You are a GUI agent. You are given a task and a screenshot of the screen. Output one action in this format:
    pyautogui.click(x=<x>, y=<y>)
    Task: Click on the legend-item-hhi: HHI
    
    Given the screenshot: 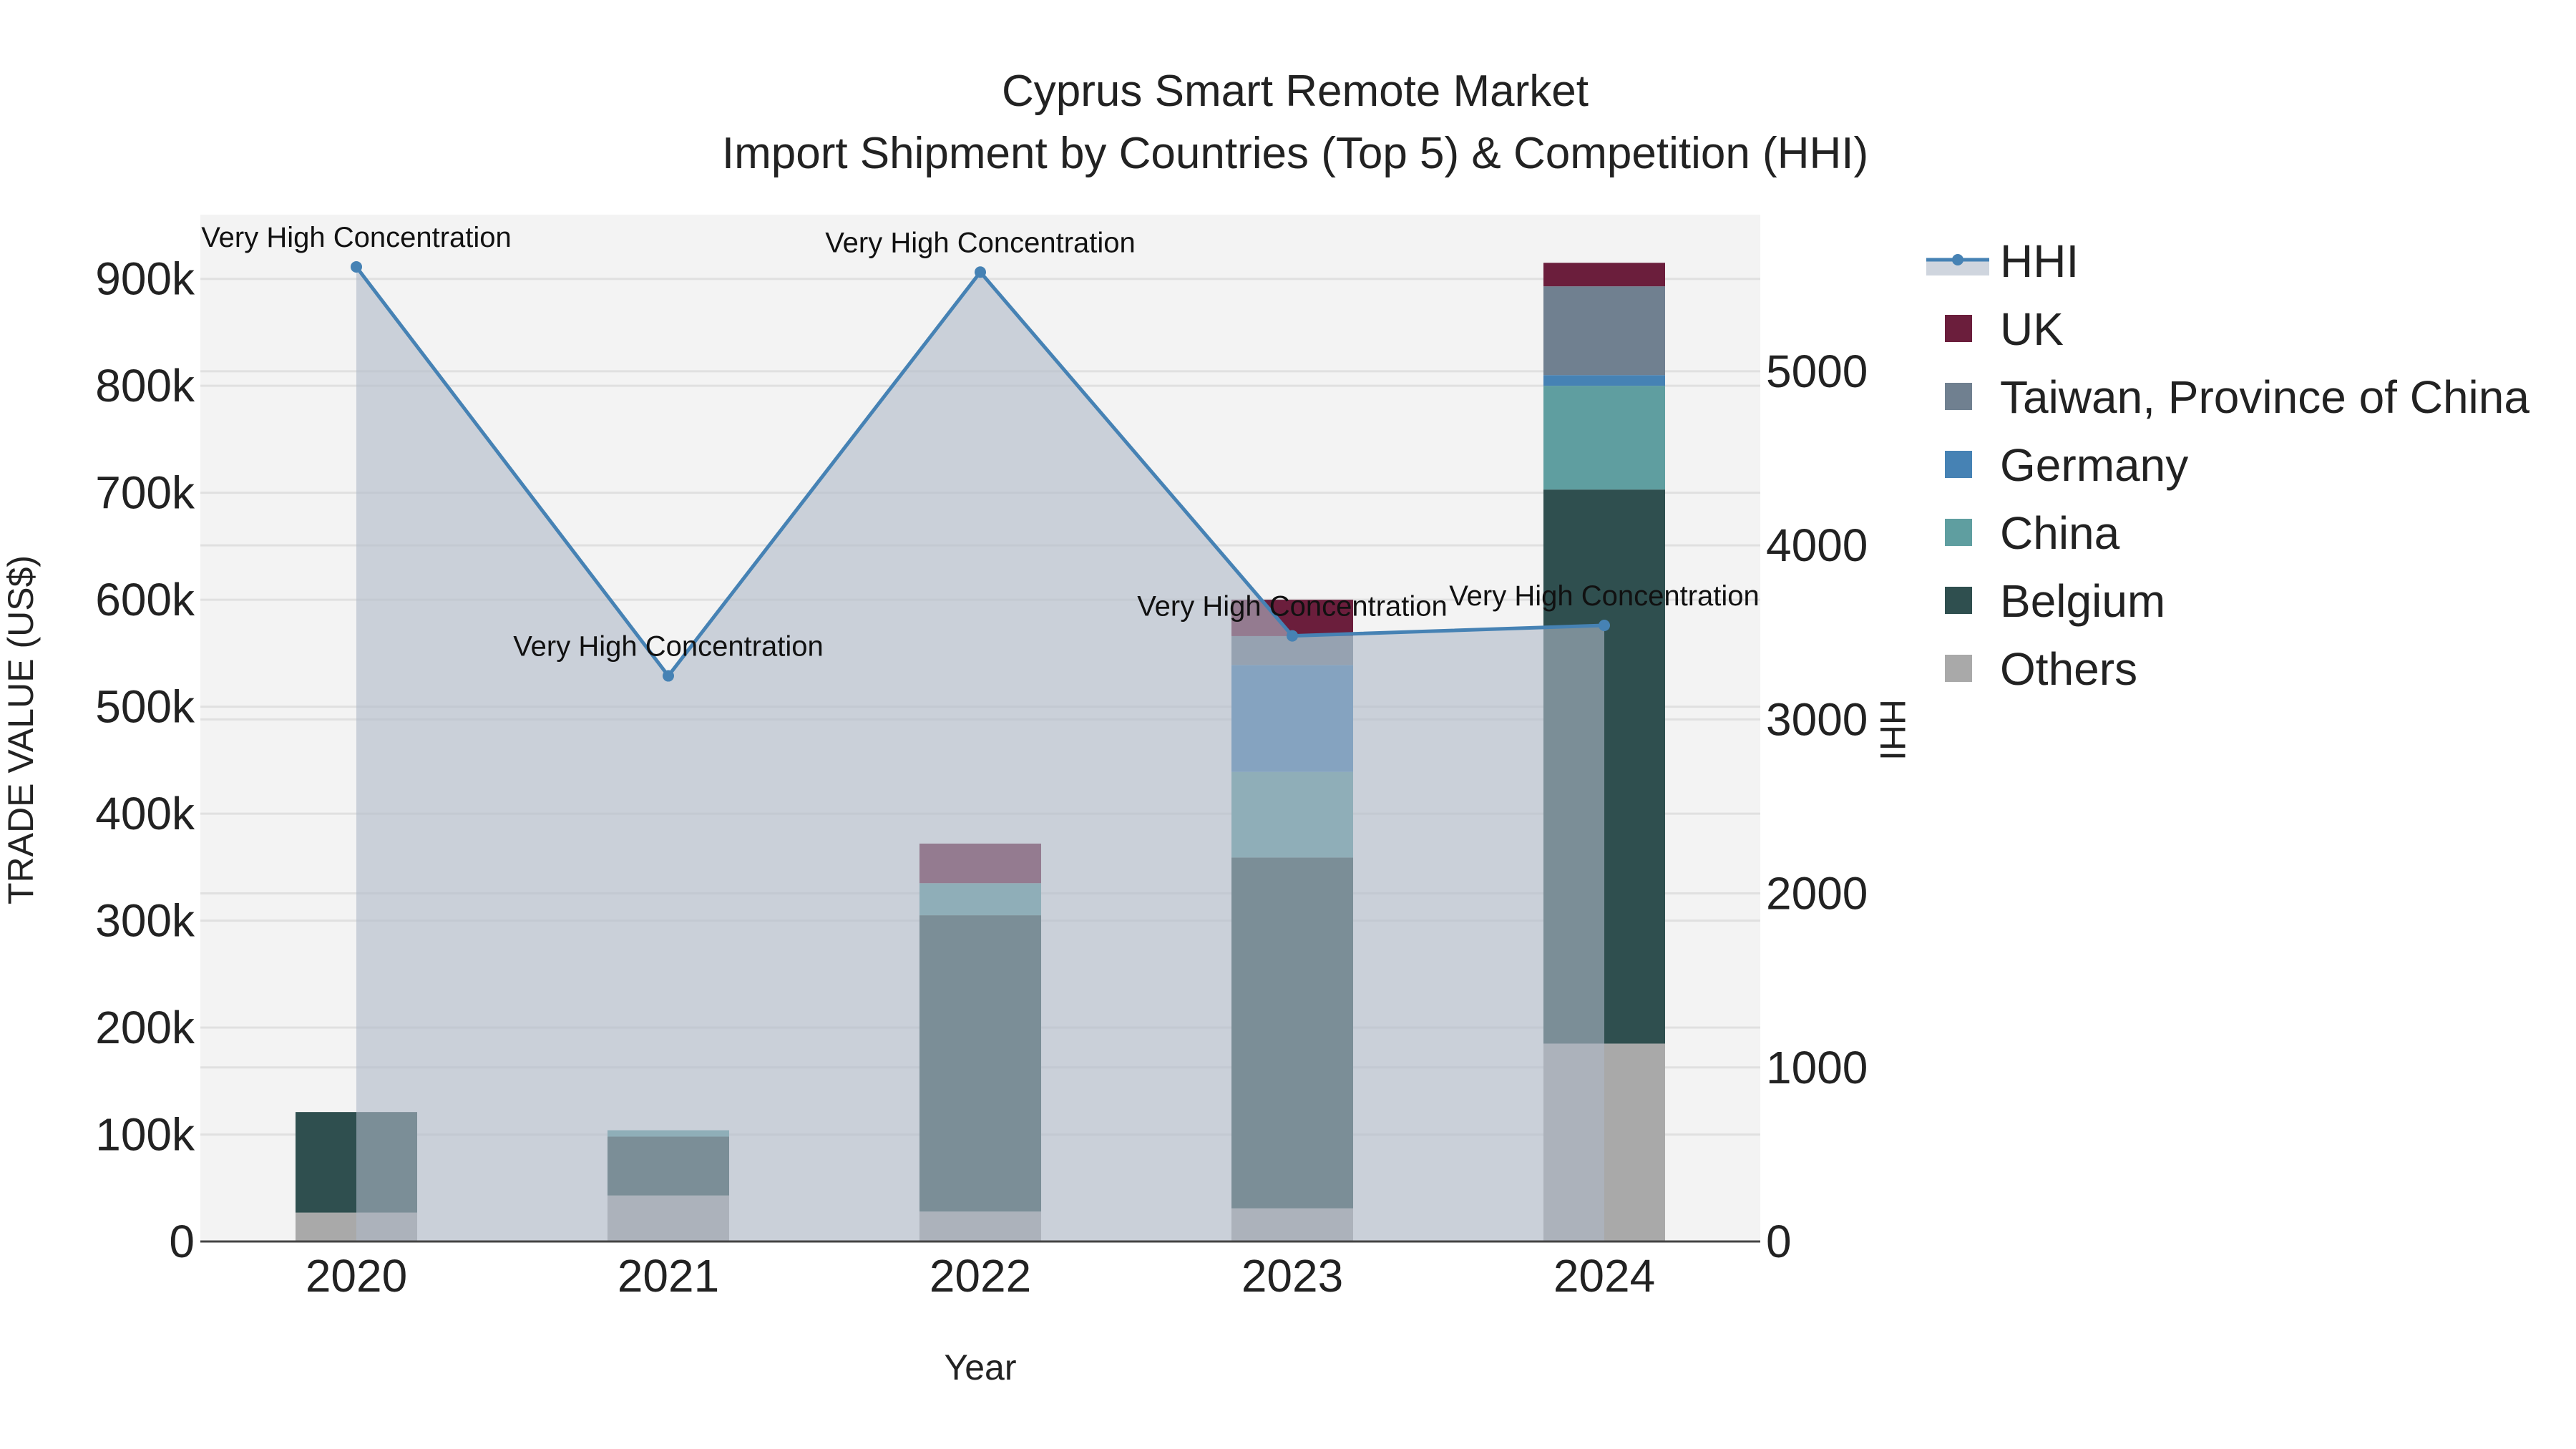 What is the action you would take?
    pyautogui.click(x=2002, y=261)
    